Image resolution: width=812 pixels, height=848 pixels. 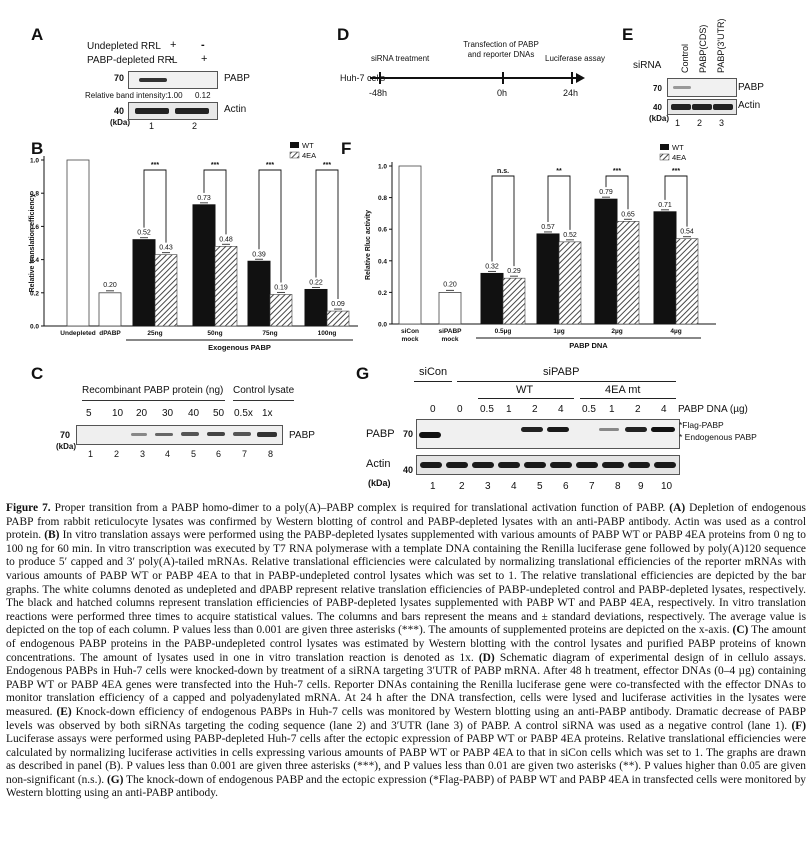 What do you see at coordinates (687, 232) in the screenshot?
I see `f-value-4ea-4: 0.54` at bounding box center [687, 232].